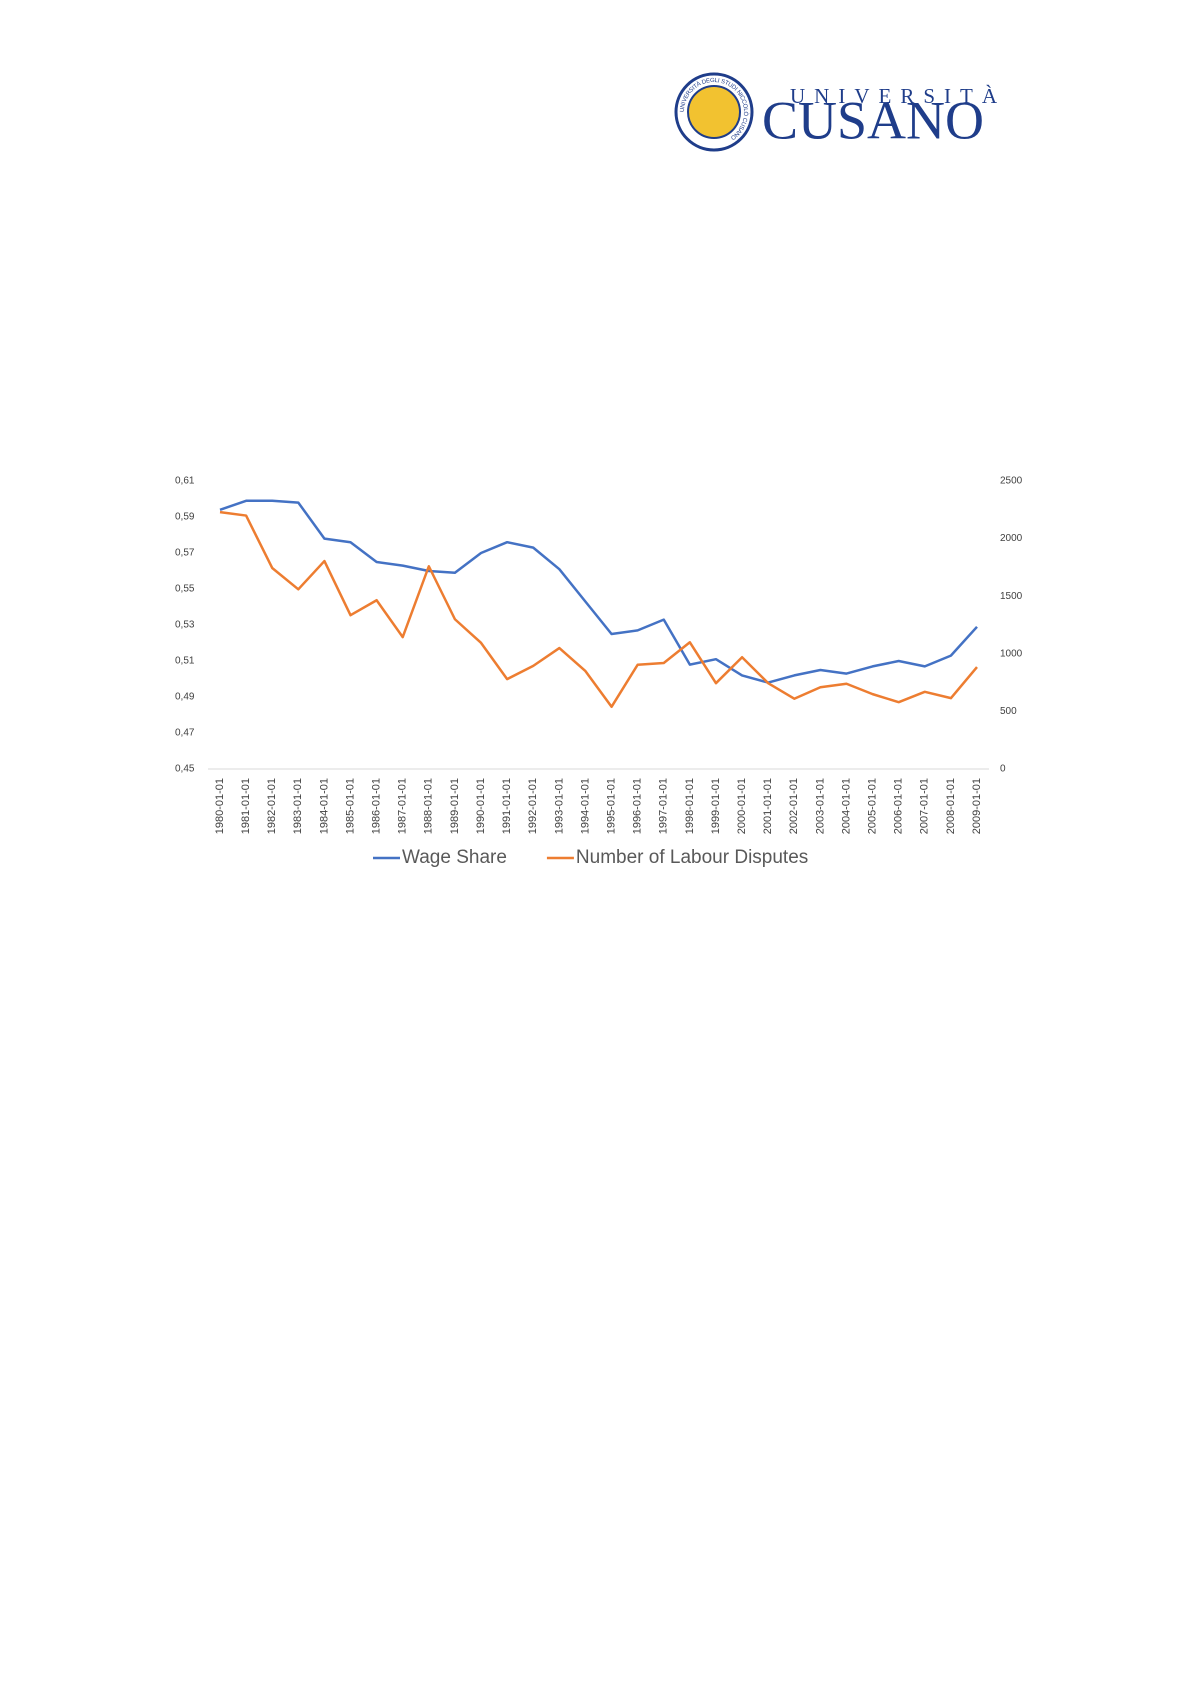 The image size is (1190, 1684). Describe the element at coordinates (768, 806) in the screenshot. I see `x-tick-label: 2001-01-01` at that location.